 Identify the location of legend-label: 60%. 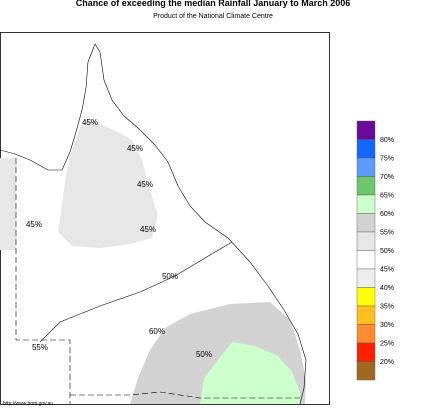
(387, 214).